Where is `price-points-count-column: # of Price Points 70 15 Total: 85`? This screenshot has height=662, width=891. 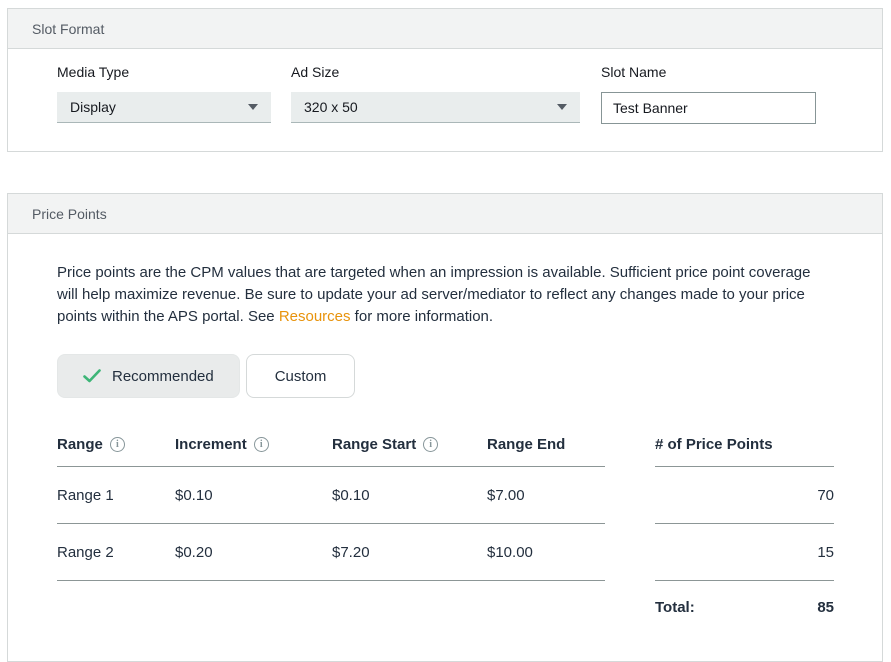 price-points-count-column: # of Price Points 70 15 Total: 85 is located at coordinates (744, 534).